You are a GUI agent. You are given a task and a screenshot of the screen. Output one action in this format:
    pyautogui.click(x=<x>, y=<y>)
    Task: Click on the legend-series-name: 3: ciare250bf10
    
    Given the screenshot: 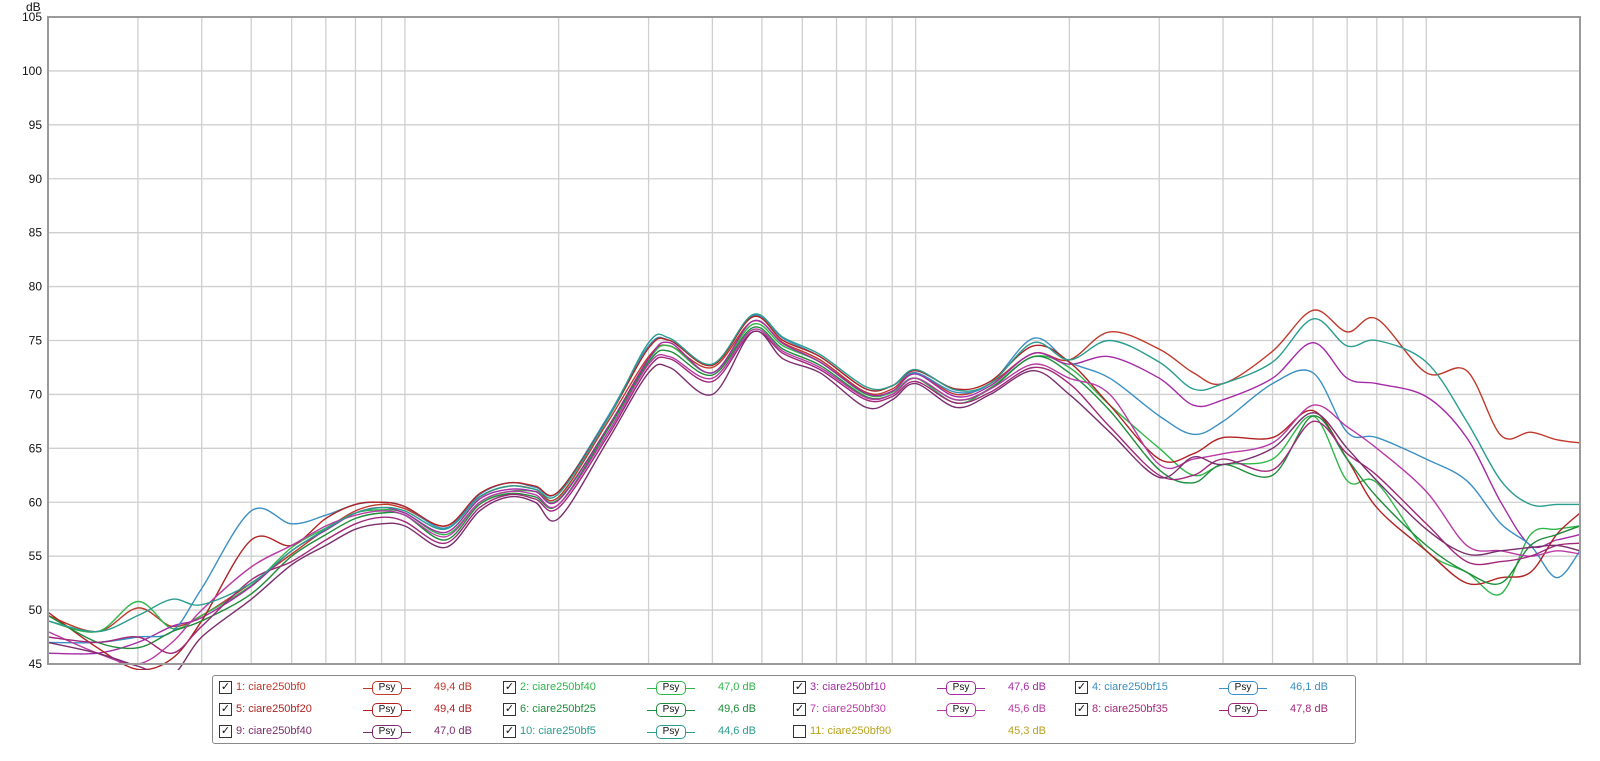 What is the action you would take?
    pyautogui.click(x=848, y=687)
    